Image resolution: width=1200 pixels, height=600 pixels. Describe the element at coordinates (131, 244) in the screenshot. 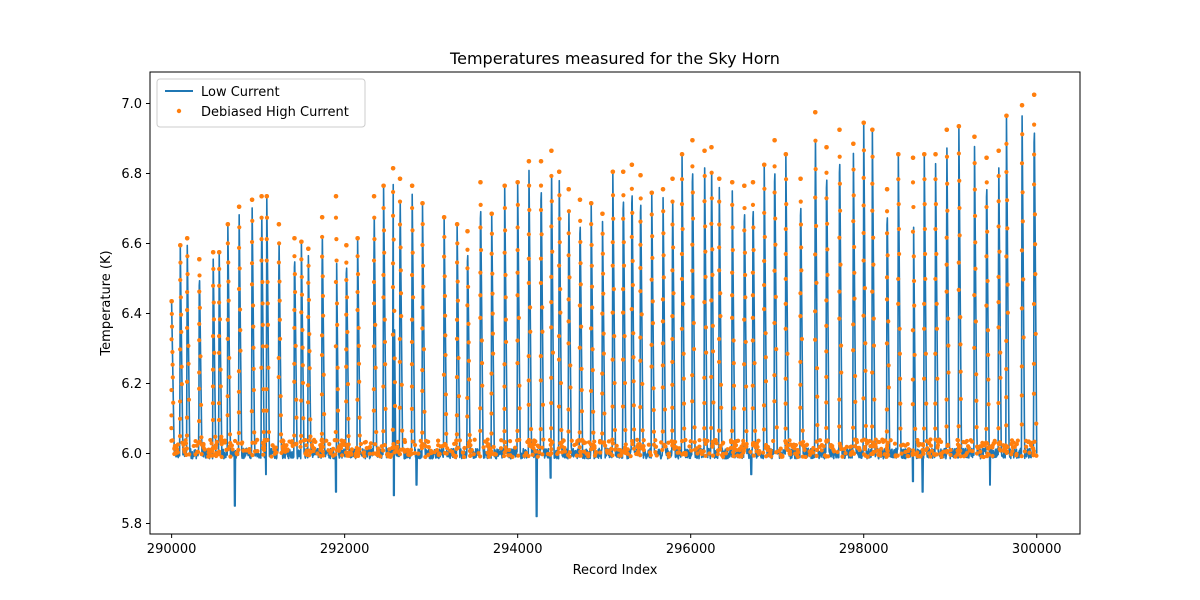

I see `y-tick-label: 6.6` at that location.